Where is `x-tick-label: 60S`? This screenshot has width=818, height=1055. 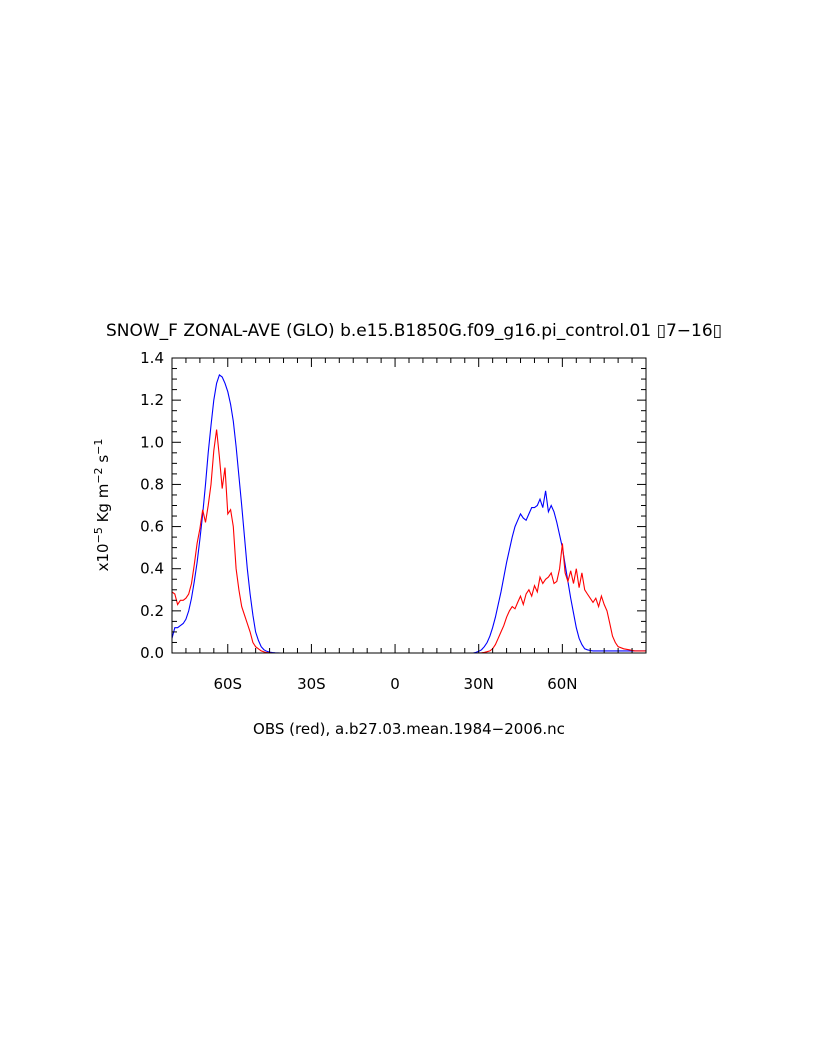
x-tick-label: 60S is located at coordinates (227, 684).